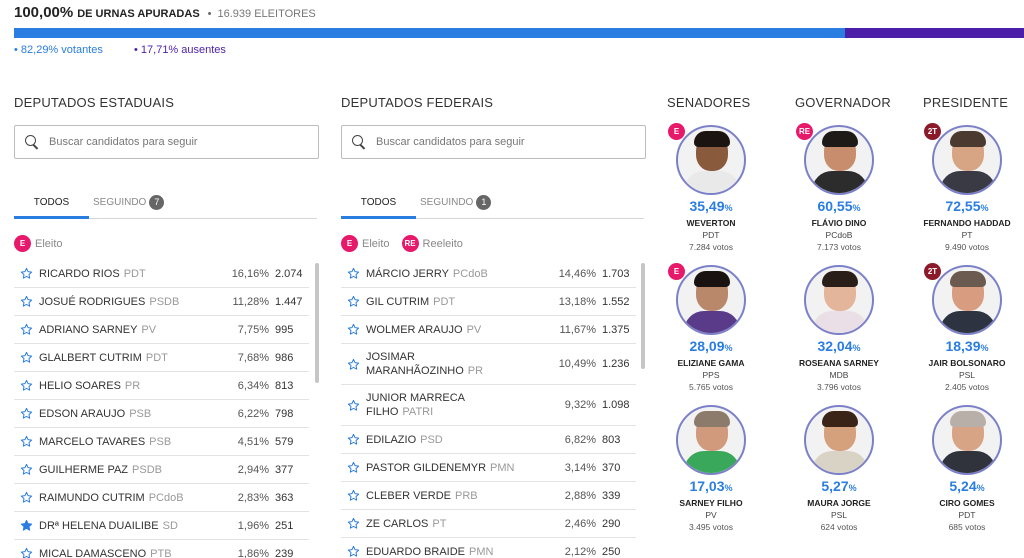  Describe the element at coordinates (166, 497) in the screenshot. I see `candidate-party: PCdoB` at that location.